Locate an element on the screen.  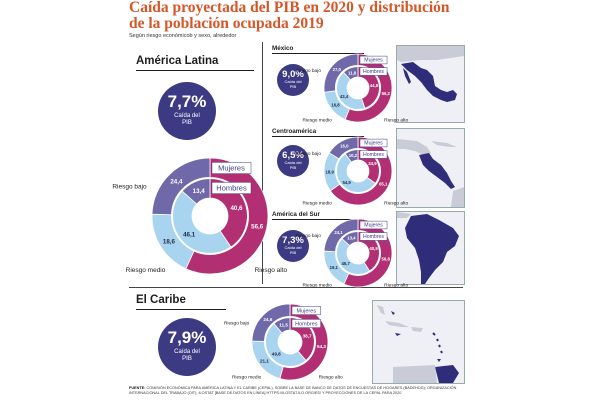
region-title-latam: América Latina is located at coordinates (177, 61).